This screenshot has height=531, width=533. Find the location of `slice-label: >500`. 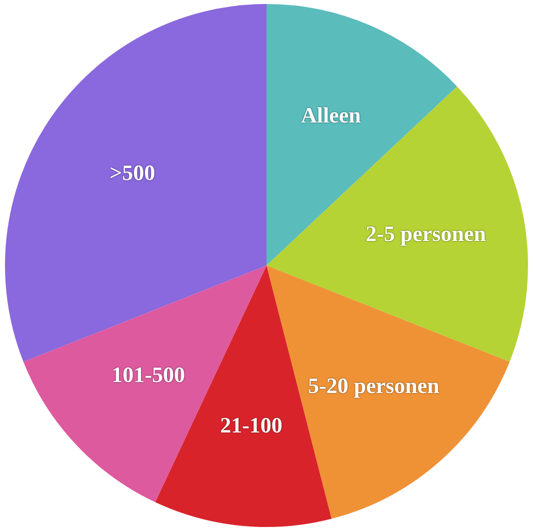

slice-label: >500 is located at coordinates (133, 173).